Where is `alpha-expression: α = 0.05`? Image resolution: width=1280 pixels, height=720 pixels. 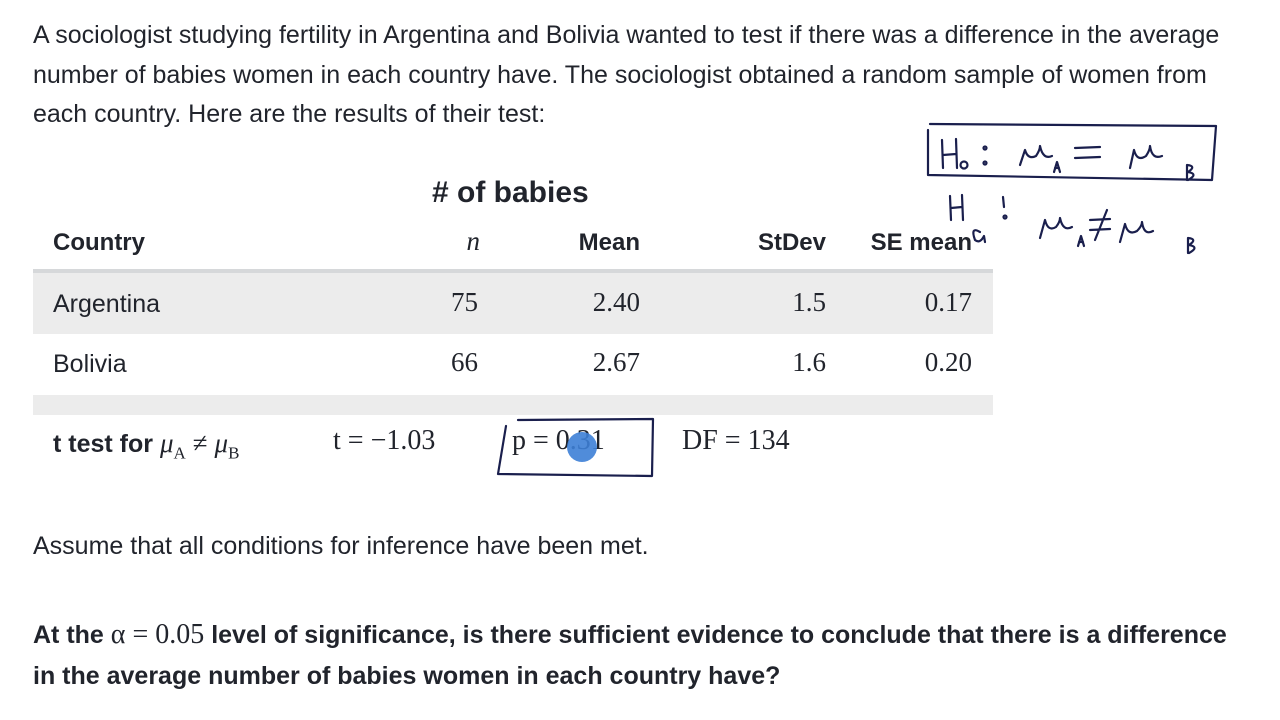 alpha-expression: α = 0.05 is located at coordinates (157, 634).